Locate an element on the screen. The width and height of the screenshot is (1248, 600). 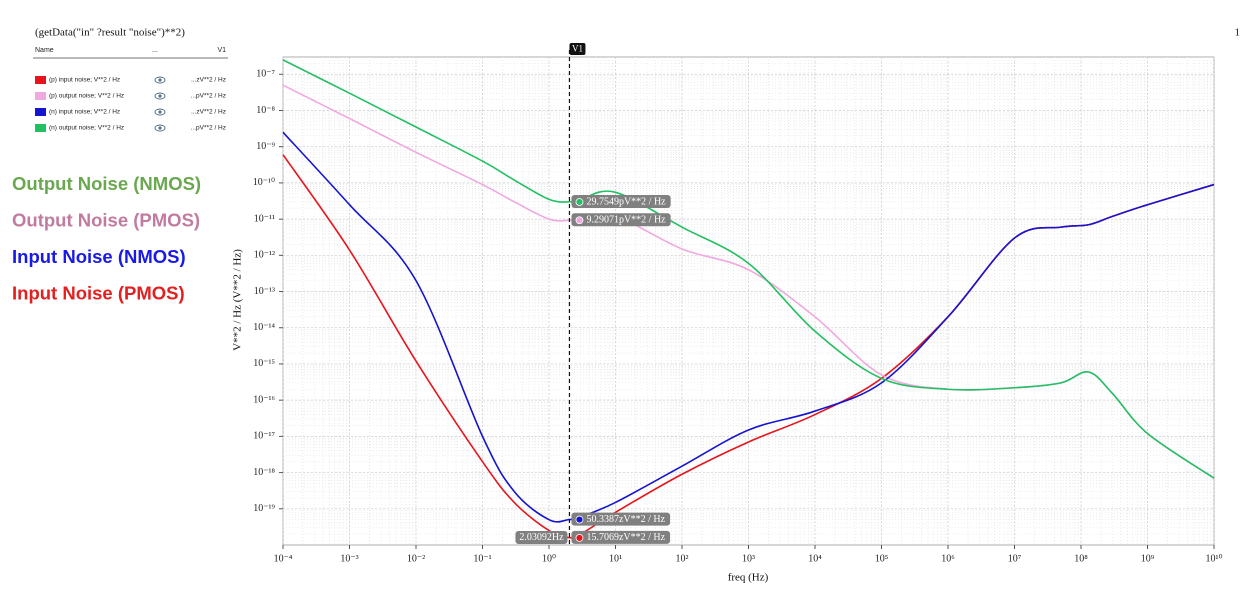
cursor-readout: 50.3387zV**2 / Hz is located at coordinates (621, 519).